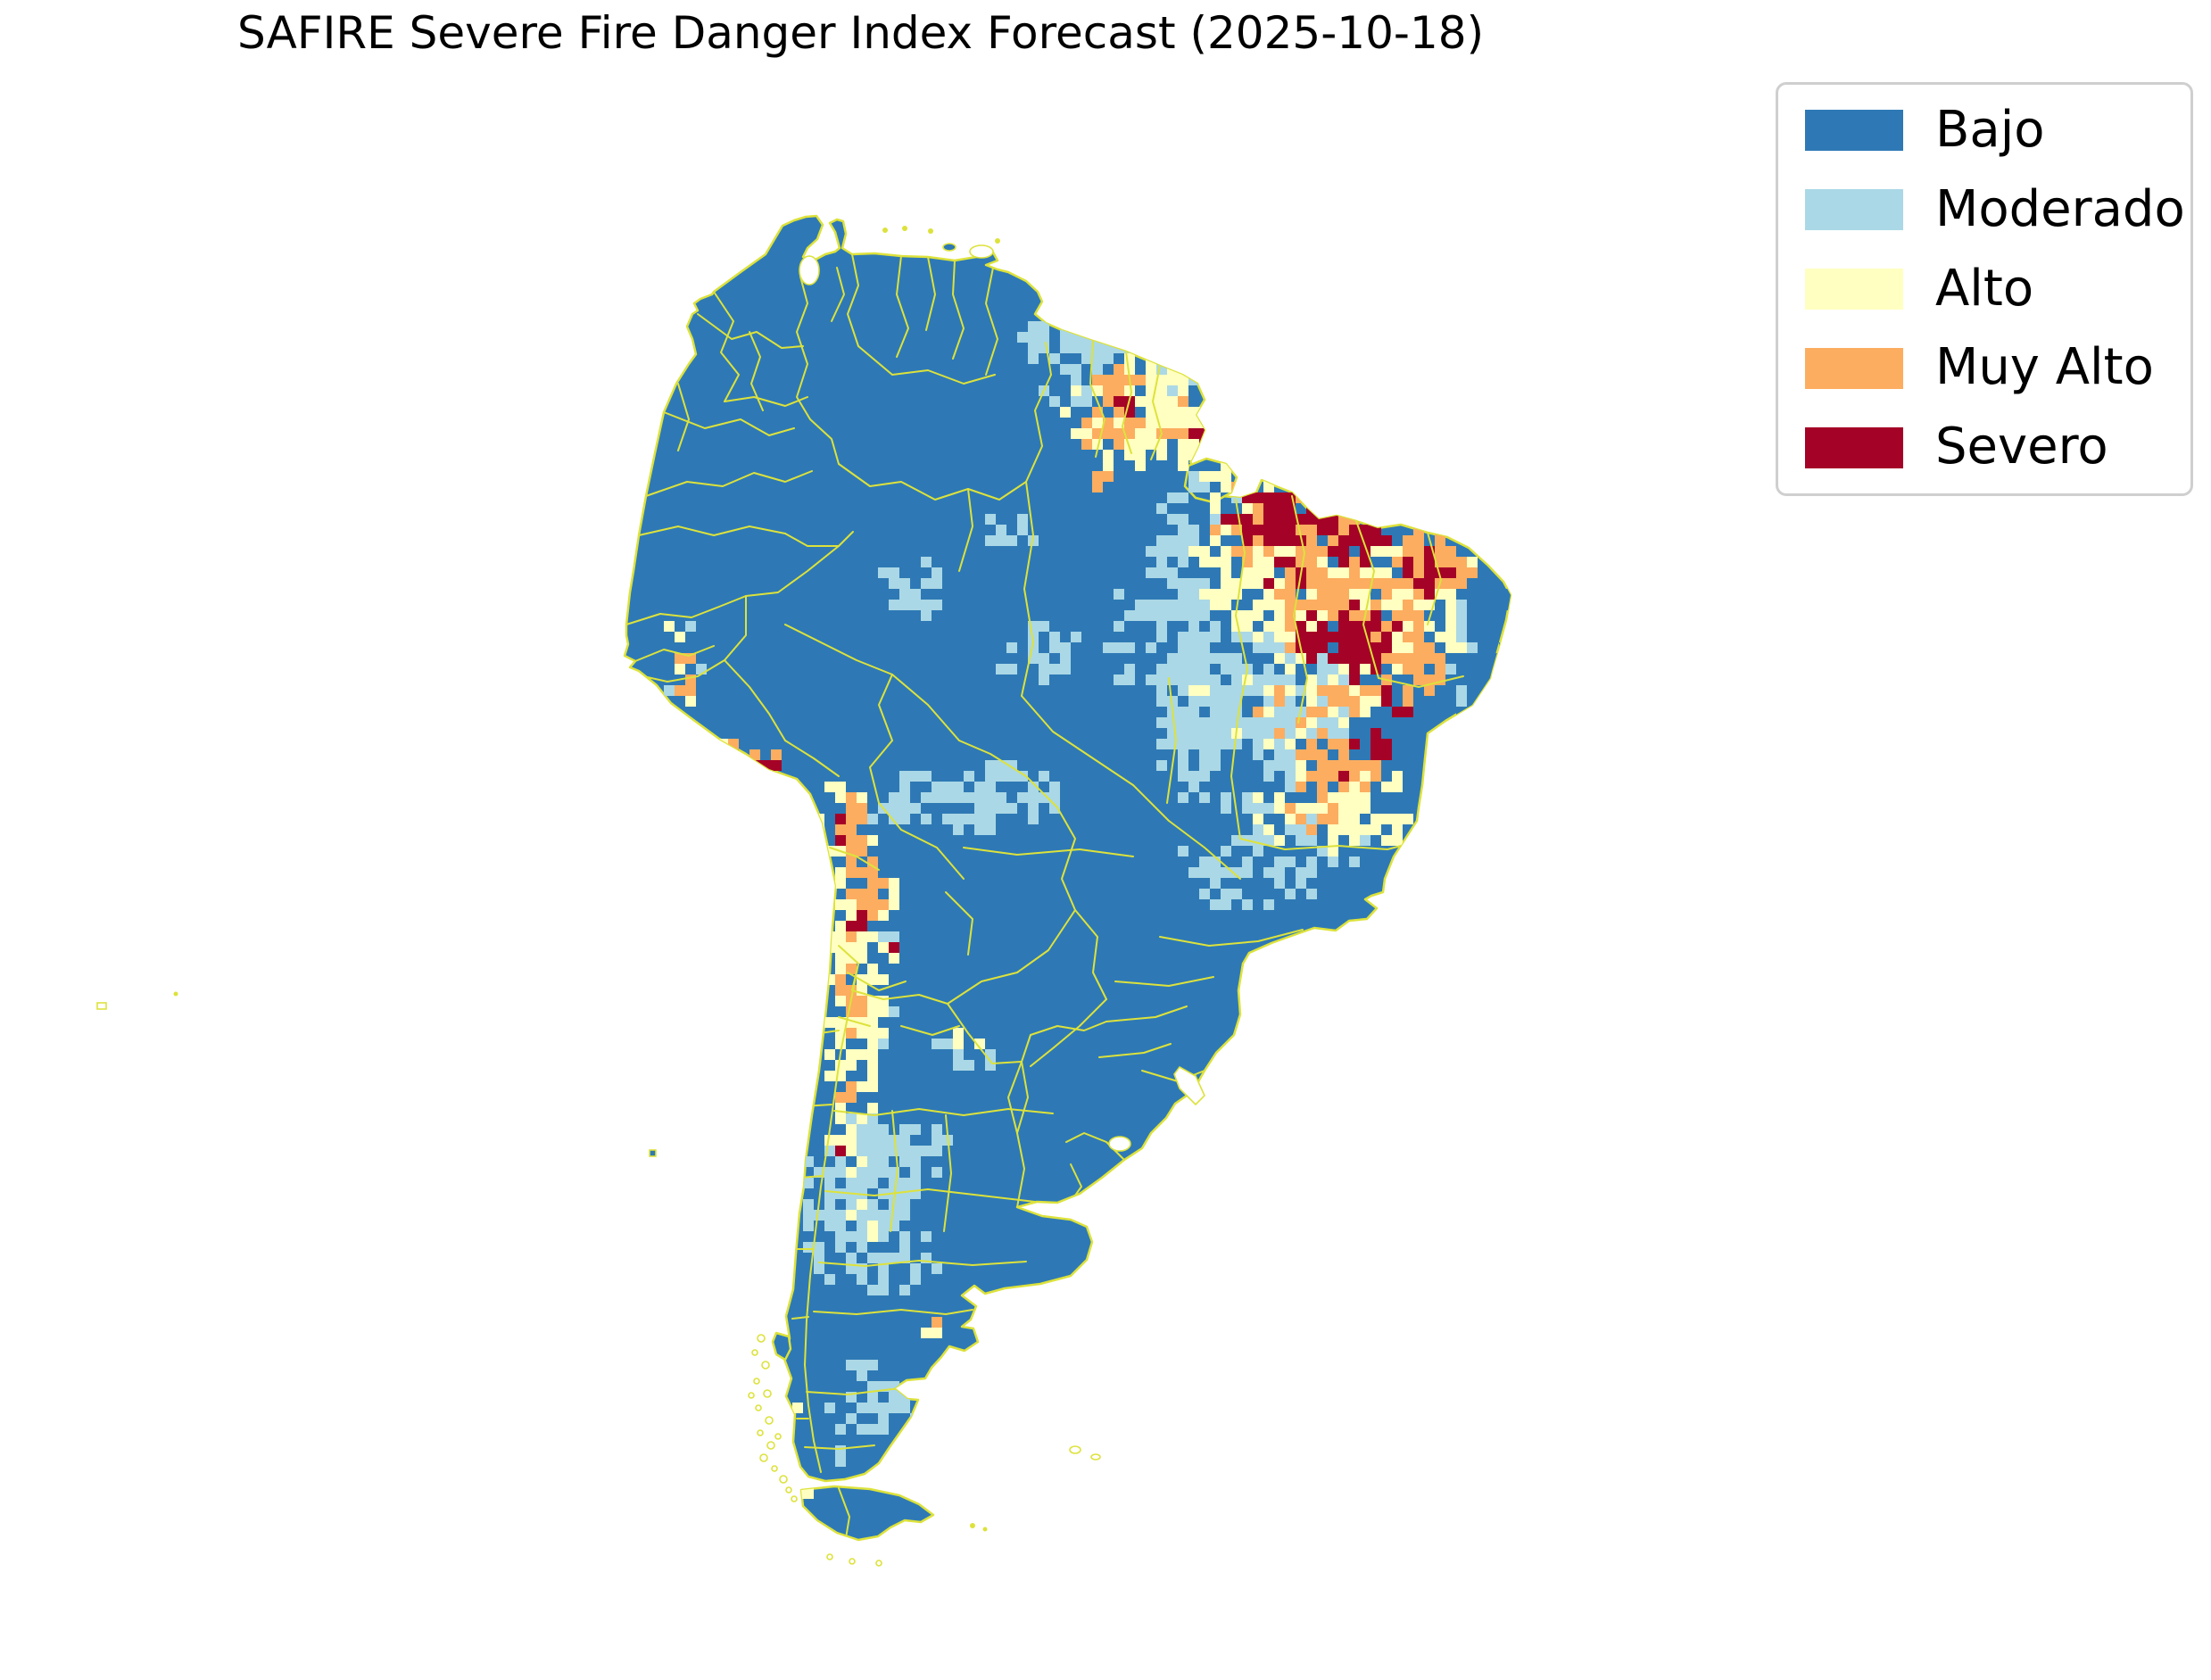 The height and width of the screenshot is (1680, 2211). Describe the element at coordinates (1990, 130) in the screenshot. I see `legend-label-bajo: Bajo` at that location.